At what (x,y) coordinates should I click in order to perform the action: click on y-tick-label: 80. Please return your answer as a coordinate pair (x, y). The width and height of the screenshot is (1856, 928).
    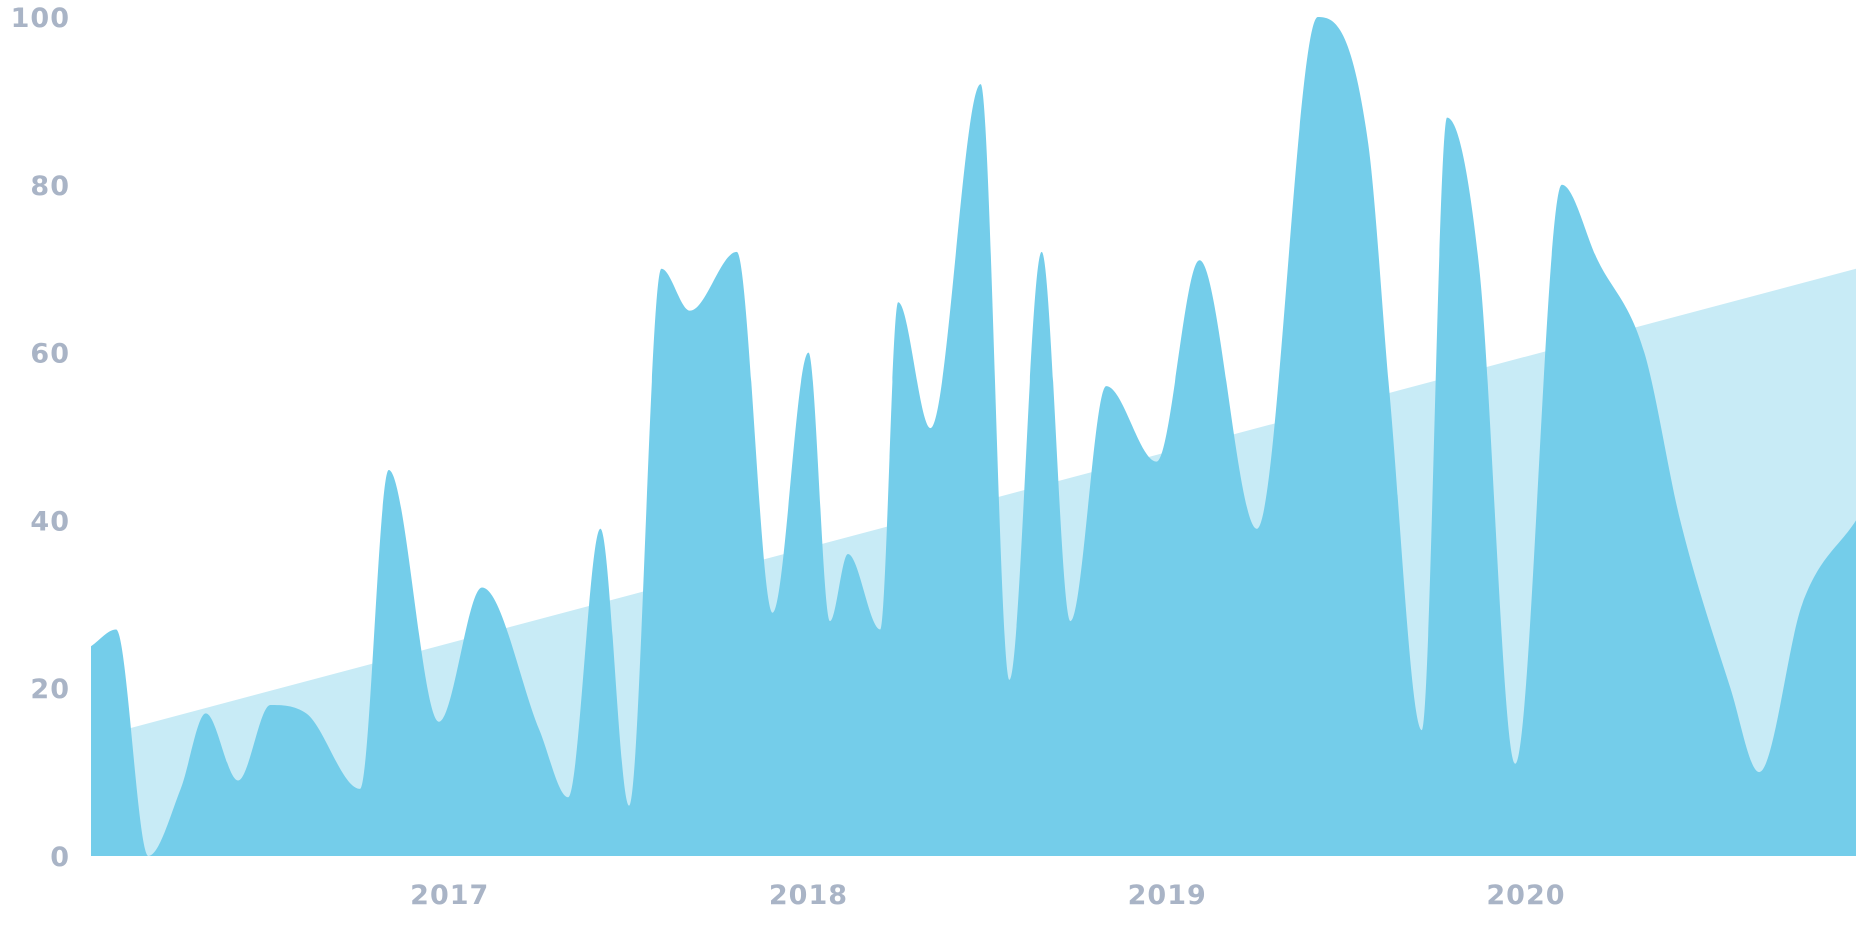
    Looking at the image, I should click on (50, 186).